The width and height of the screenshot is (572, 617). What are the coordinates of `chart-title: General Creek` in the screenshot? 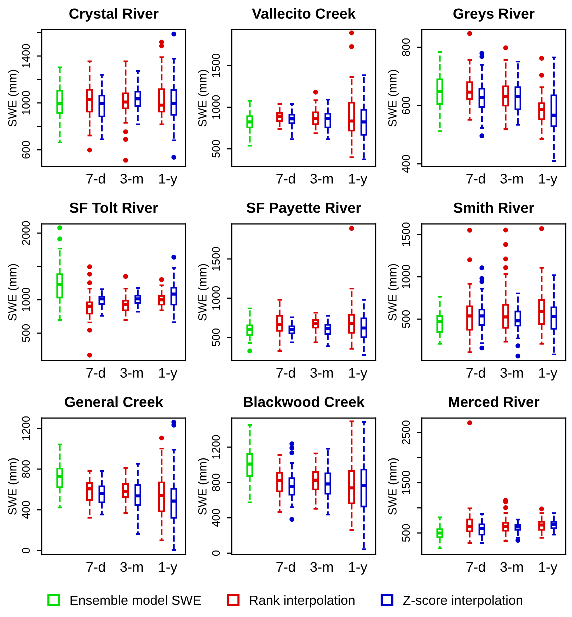 It's located at (114, 402).